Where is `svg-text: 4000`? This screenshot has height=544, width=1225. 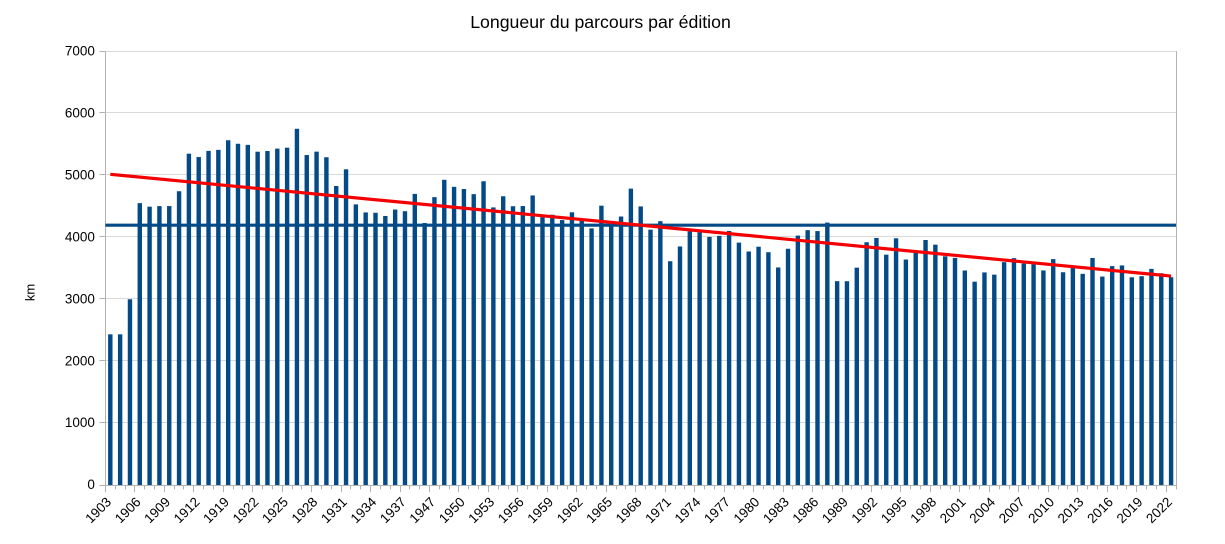
svg-text: 4000 is located at coordinates (80, 236).